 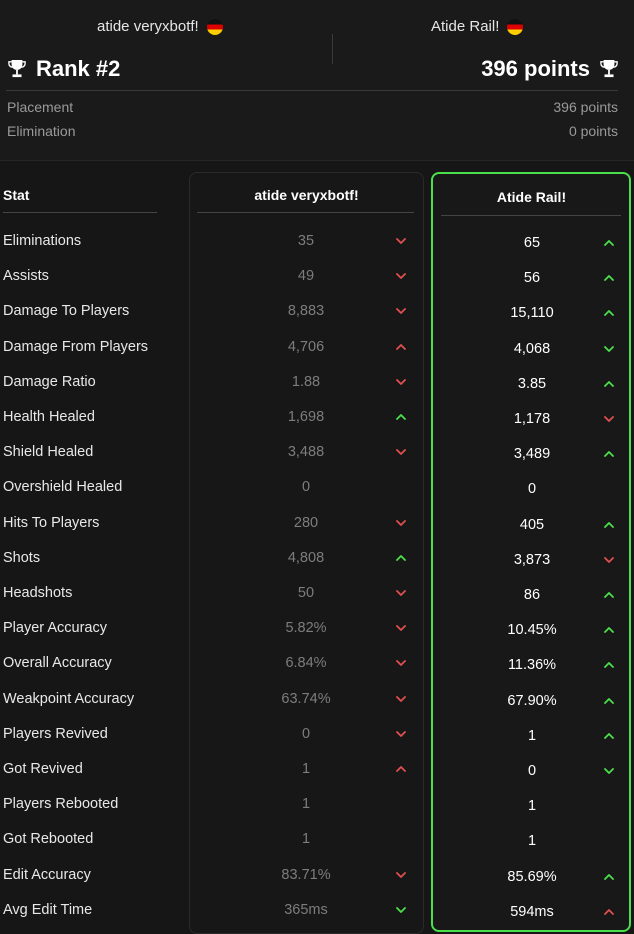 I want to click on player-left-value: 8,883, so click(x=306, y=311).